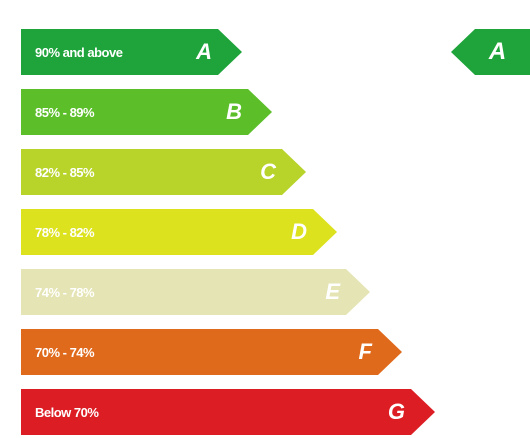  Describe the element at coordinates (365, 351) in the screenshot. I see `rating-letter: F` at that location.